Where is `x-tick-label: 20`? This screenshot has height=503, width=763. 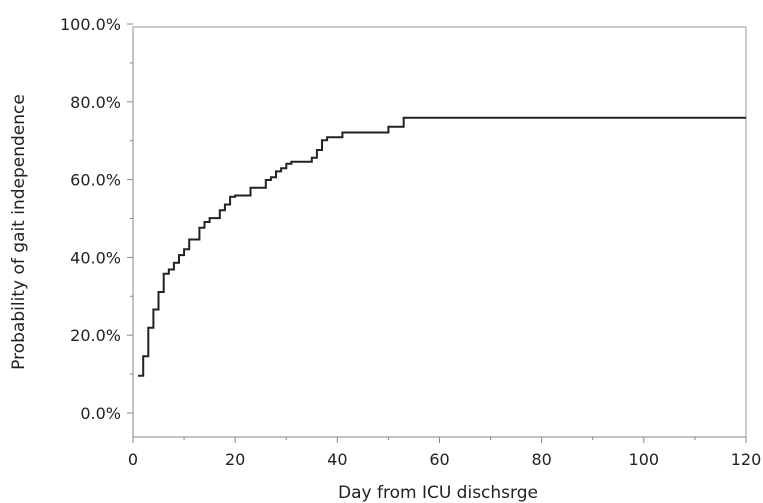 x-tick-label: 20 is located at coordinates (235, 459).